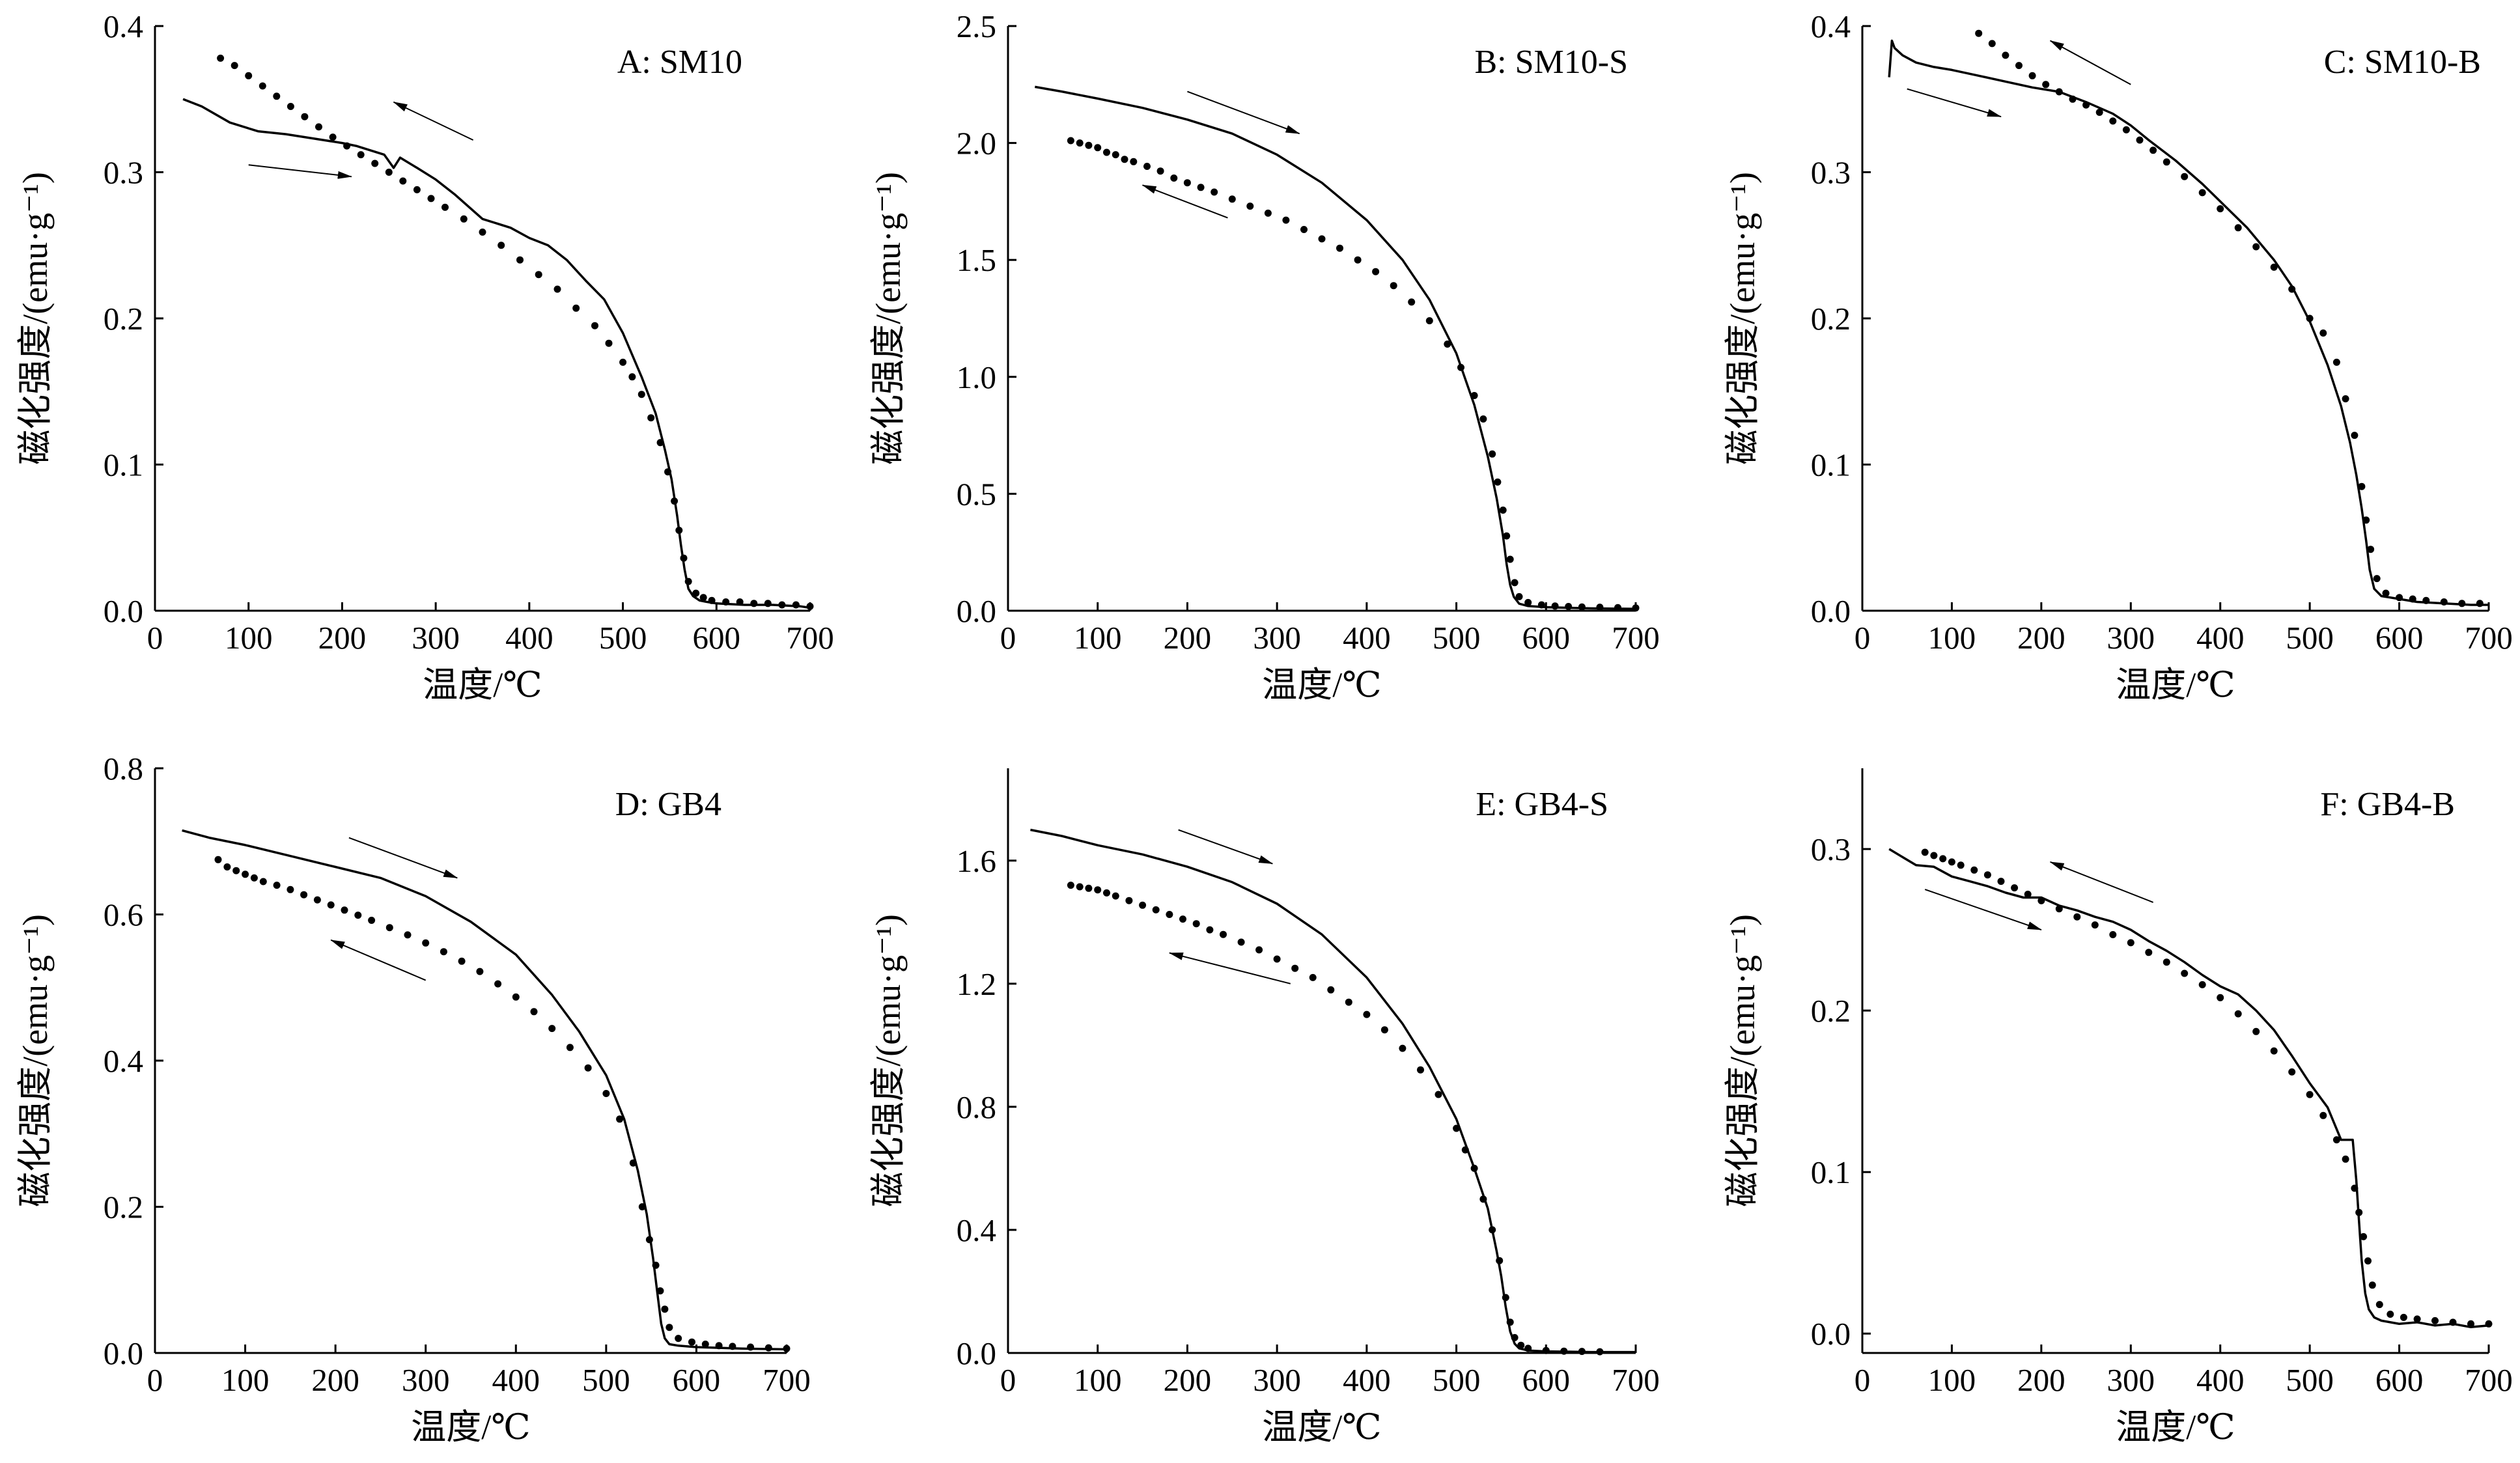 The image size is (2520, 1463). Describe the element at coordinates (1367, 638) in the screenshot. I see `x-tick-label: 400` at that location.